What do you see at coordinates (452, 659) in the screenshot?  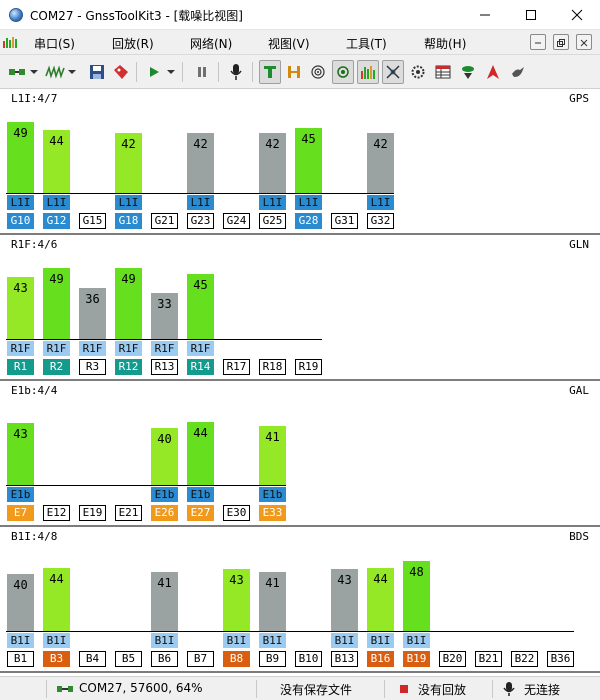 I see `satellite-prn-label: B20` at bounding box center [452, 659].